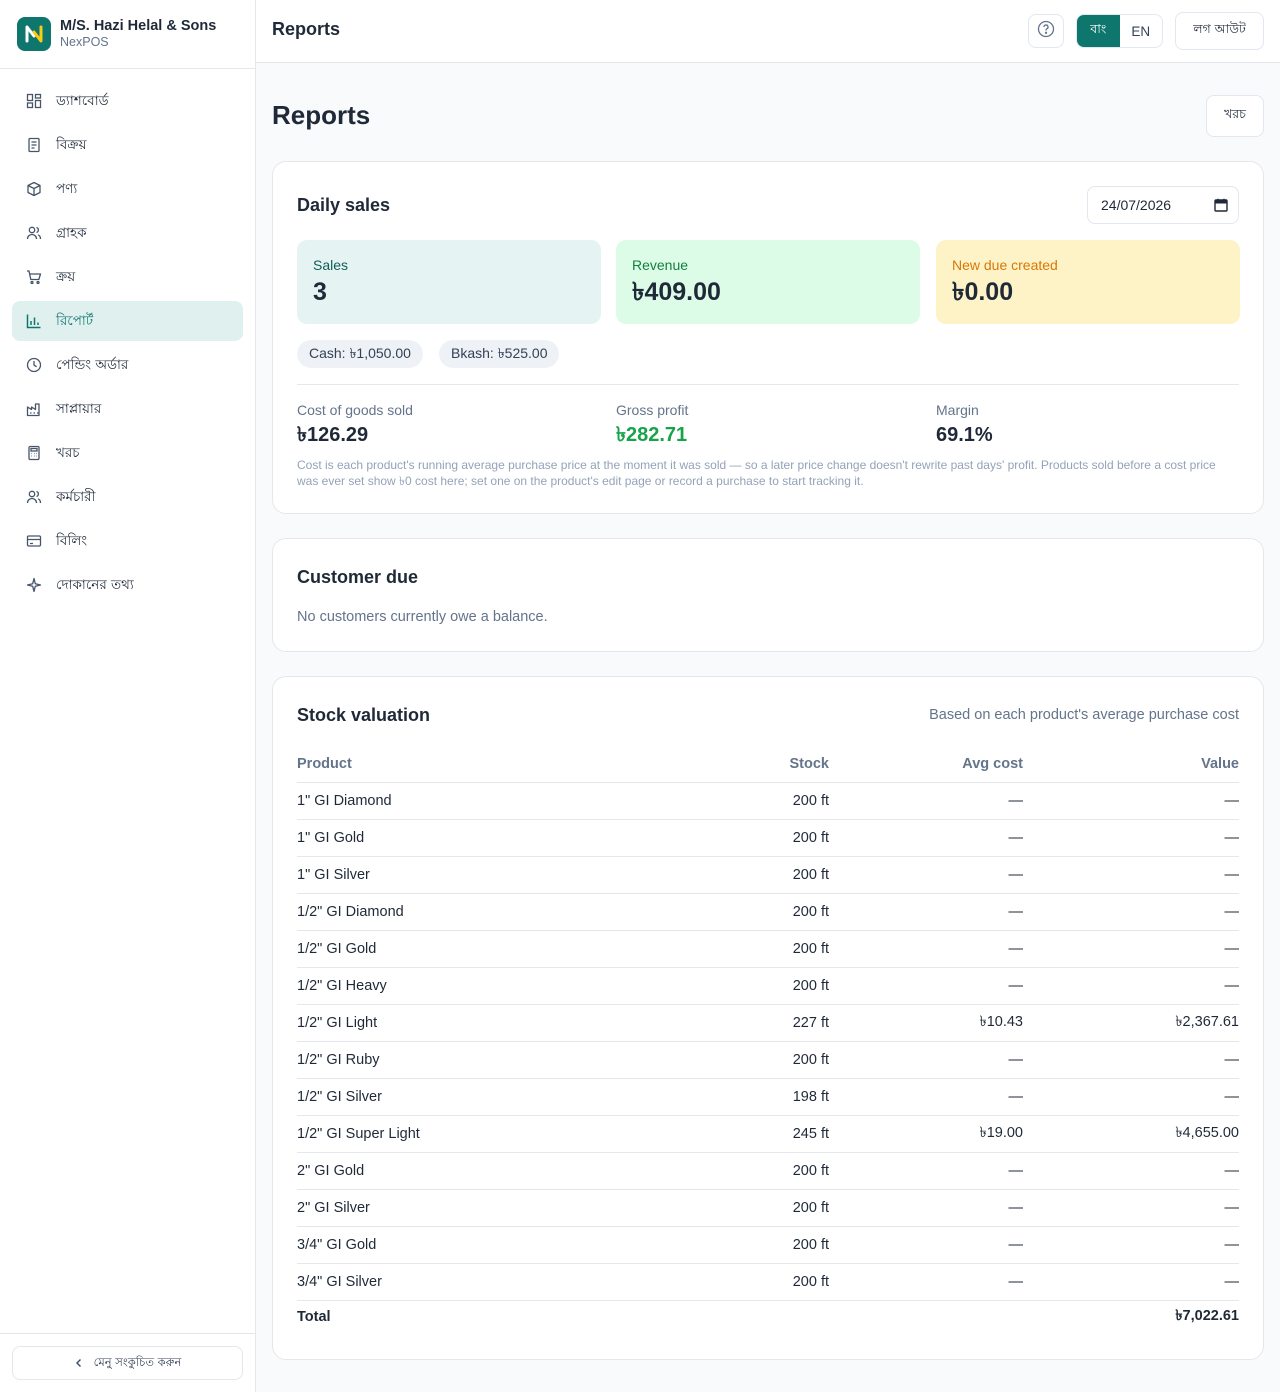  I want to click on sidebar-item-shop-info: দোকানের তথ্য, so click(127, 585).